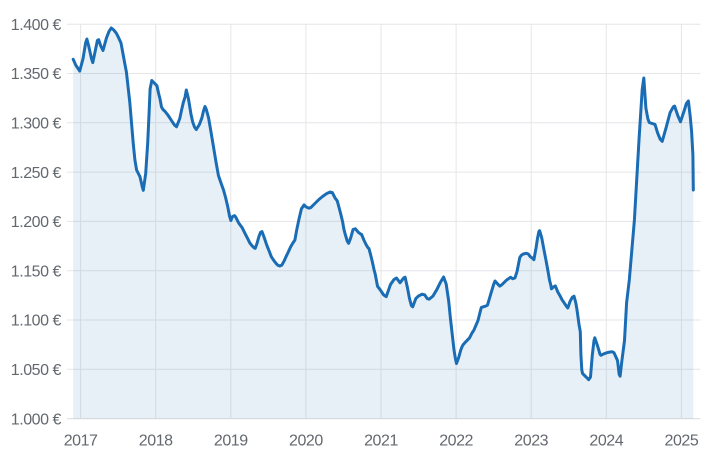 Image resolution: width=709 pixels, height=464 pixels. Describe the element at coordinates (36, 124) in the screenshot. I see `svg-text: 1.300 €` at that location.